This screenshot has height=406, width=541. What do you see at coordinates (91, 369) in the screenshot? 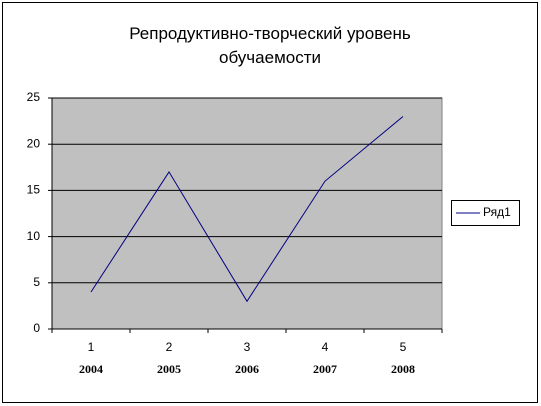
I see `year-label: 2004` at bounding box center [91, 369].